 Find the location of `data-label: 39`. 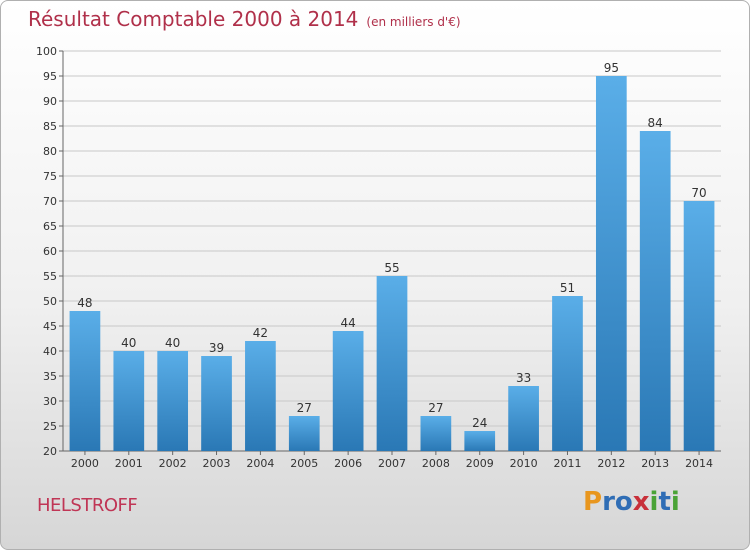

data-label: 39 is located at coordinates (216, 348).